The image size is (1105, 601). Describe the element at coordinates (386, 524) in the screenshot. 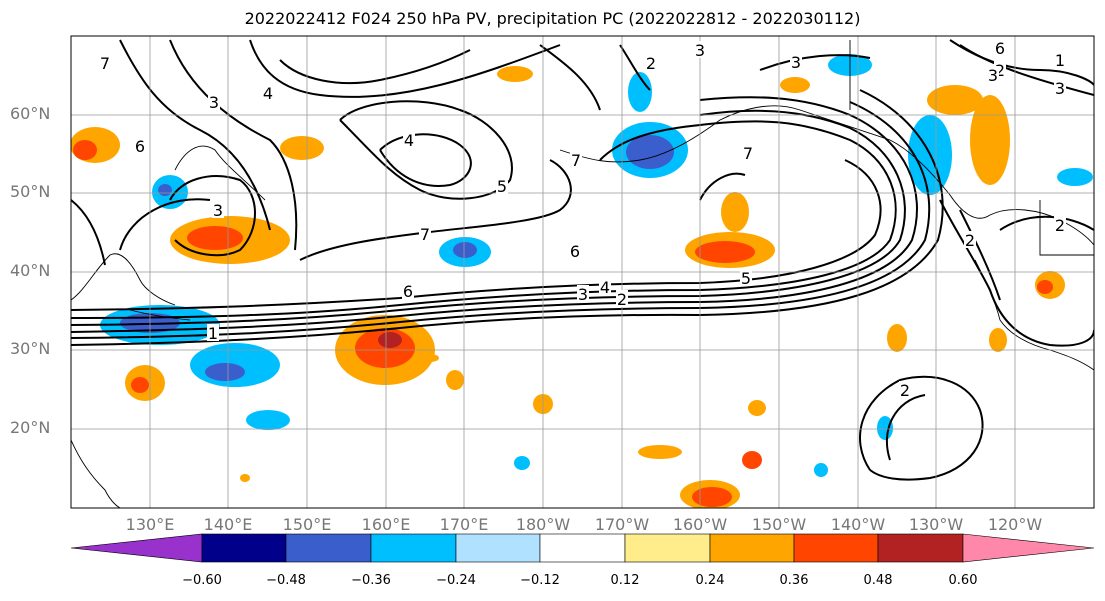

I see `lon-label-160e: 160°E` at that location.